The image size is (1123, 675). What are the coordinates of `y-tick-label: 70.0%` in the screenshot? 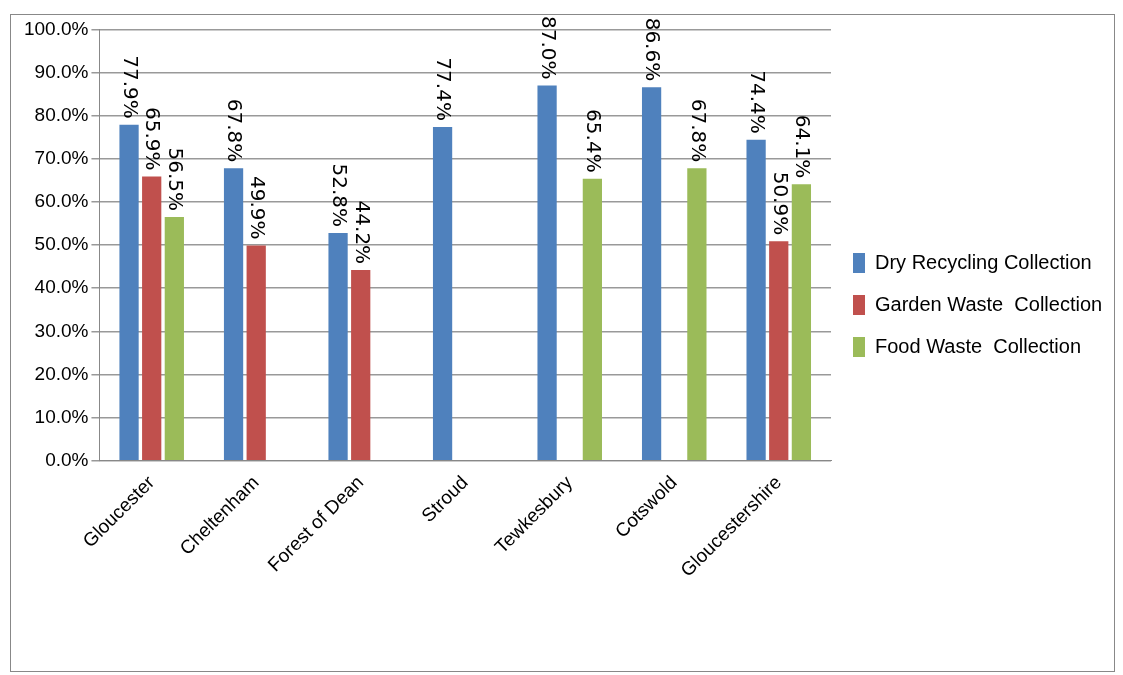 It's located at (61, 158).